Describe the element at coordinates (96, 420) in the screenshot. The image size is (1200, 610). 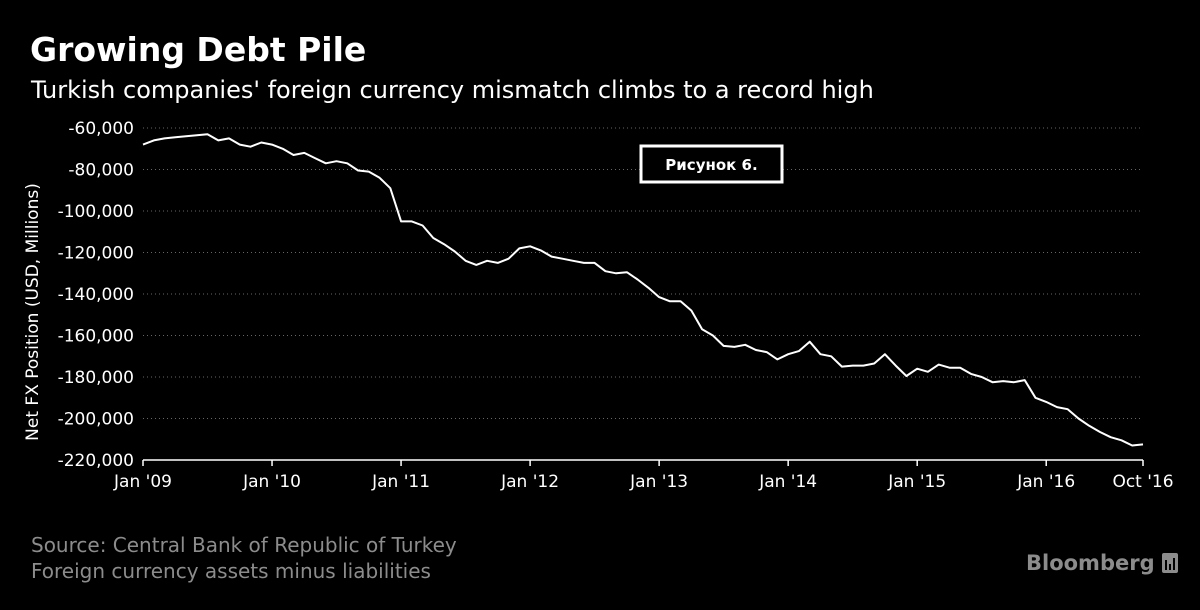
I see `y-tick-label: -200,000` at that location.